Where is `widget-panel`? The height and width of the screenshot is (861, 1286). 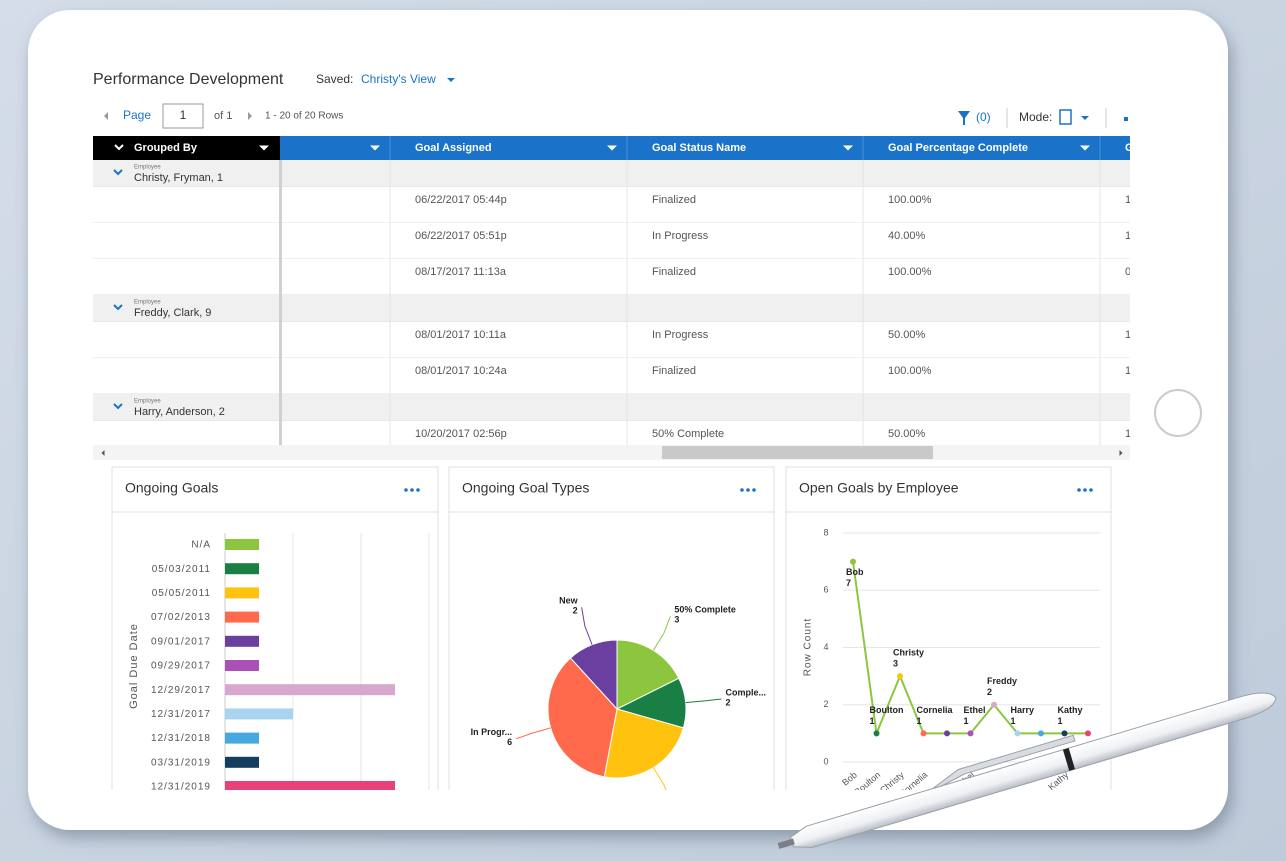
widget-panel is located at coordinates (948, 628).